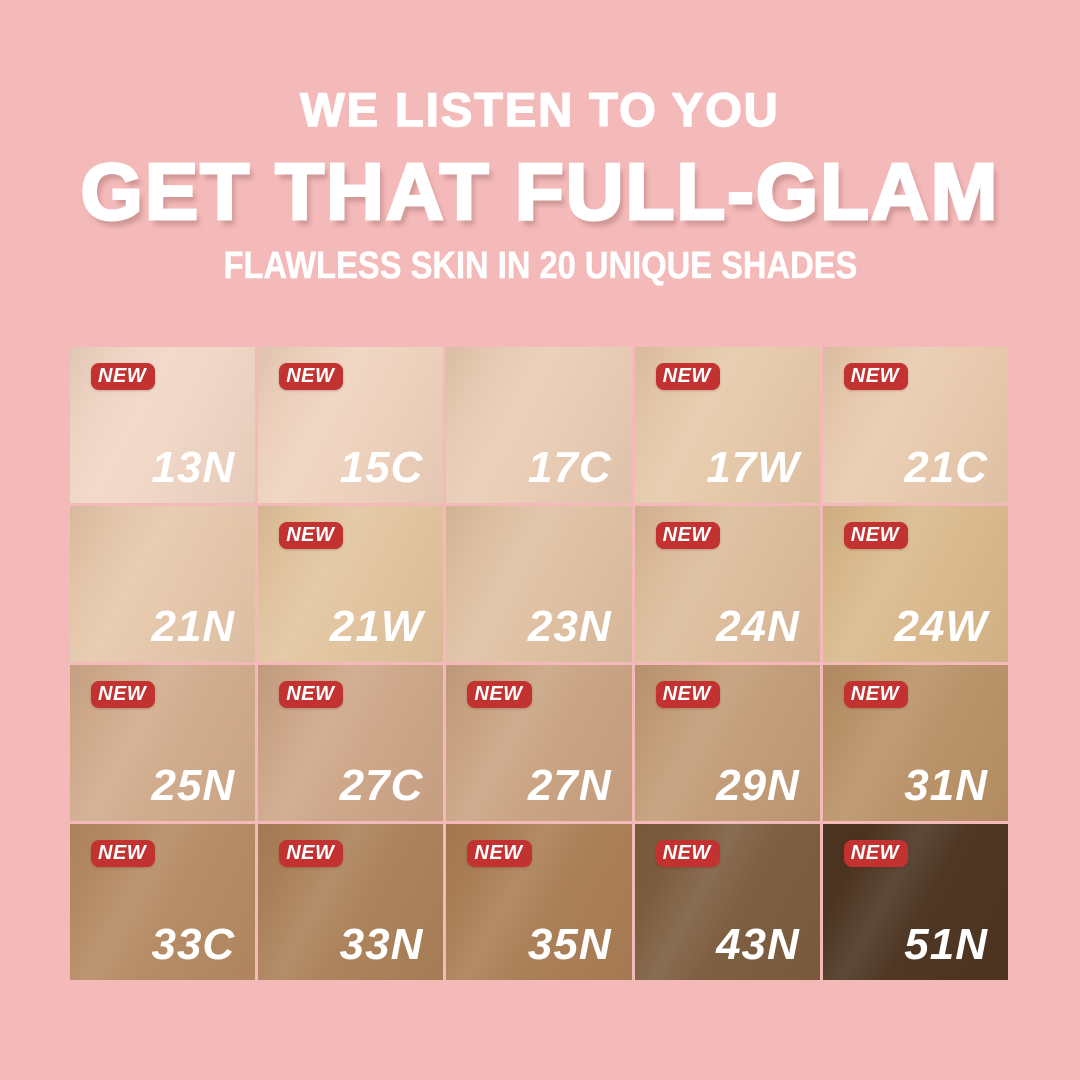 This screenshot has width=1080, height=1080. What do you see at coordinates (539, 425) in the screenshot?
I see `shade-swatch-17c: 17C` at bounding box center [539, 425].